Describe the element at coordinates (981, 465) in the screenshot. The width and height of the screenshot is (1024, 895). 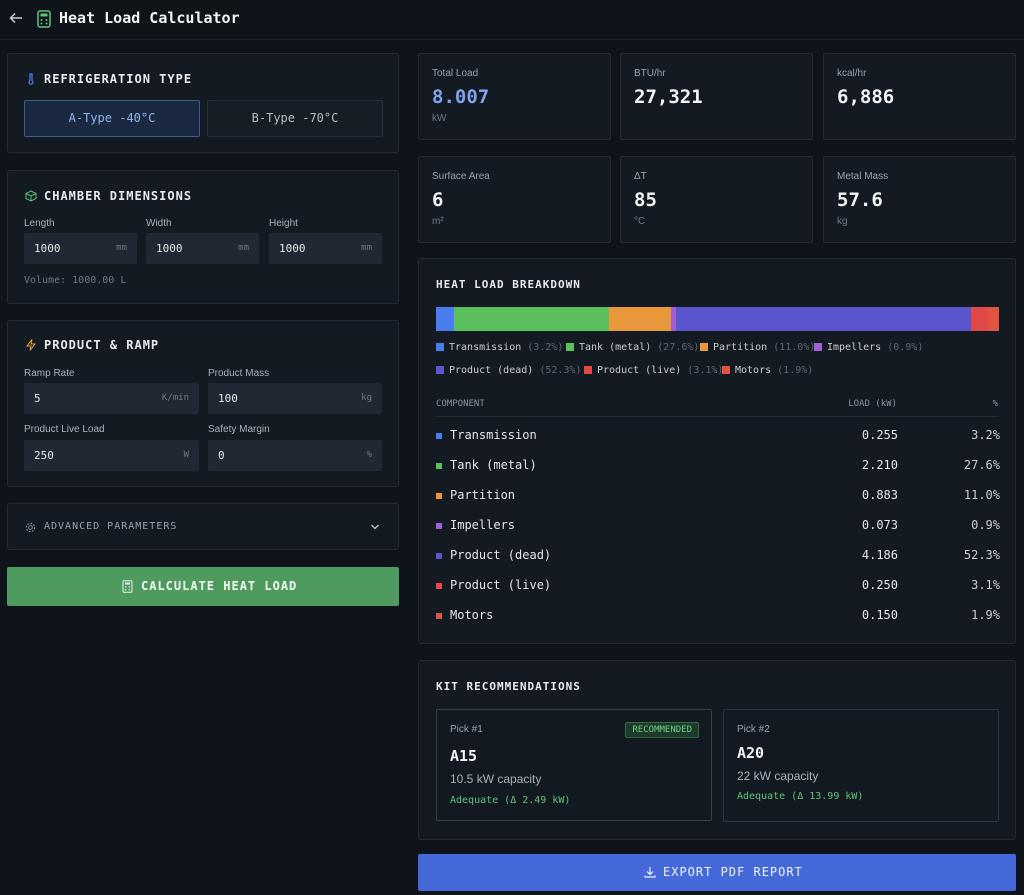
I see `row-percent: 27.6%` at that location.